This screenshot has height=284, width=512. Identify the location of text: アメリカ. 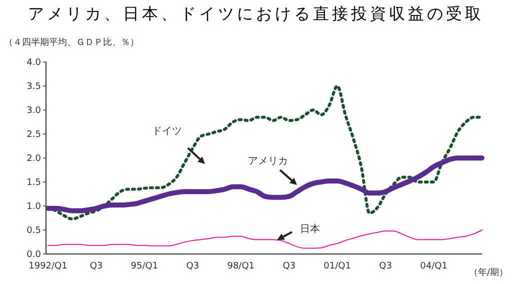
(268, 161).